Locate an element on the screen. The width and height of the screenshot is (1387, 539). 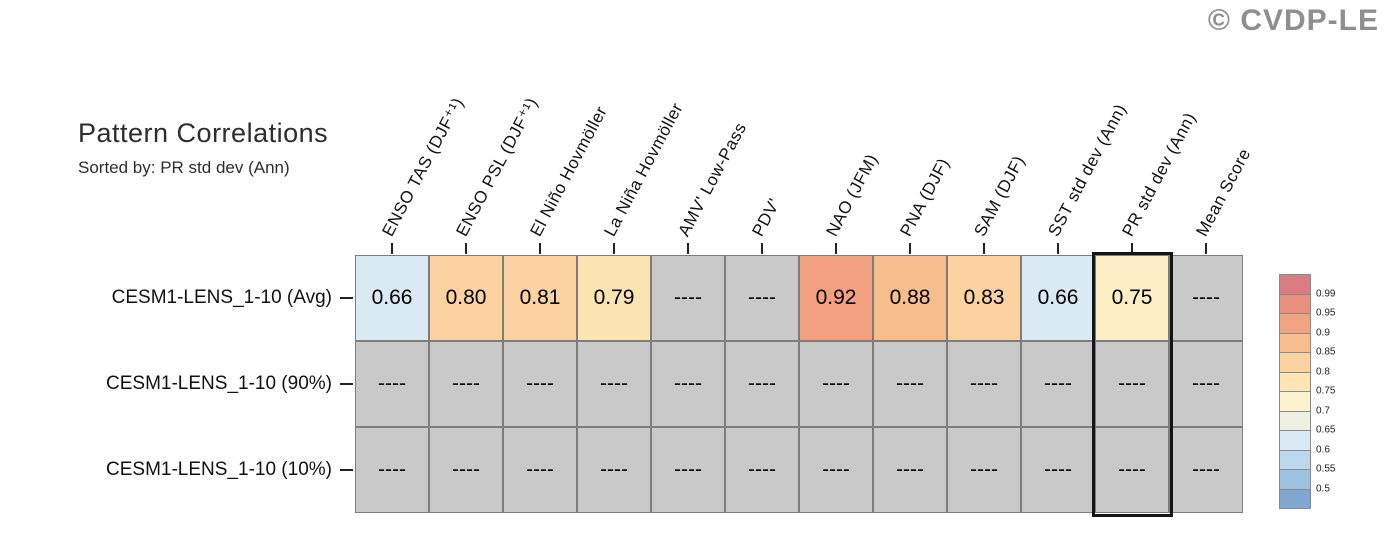
column-label: Mean Score is located at coordinates (1223, 192).